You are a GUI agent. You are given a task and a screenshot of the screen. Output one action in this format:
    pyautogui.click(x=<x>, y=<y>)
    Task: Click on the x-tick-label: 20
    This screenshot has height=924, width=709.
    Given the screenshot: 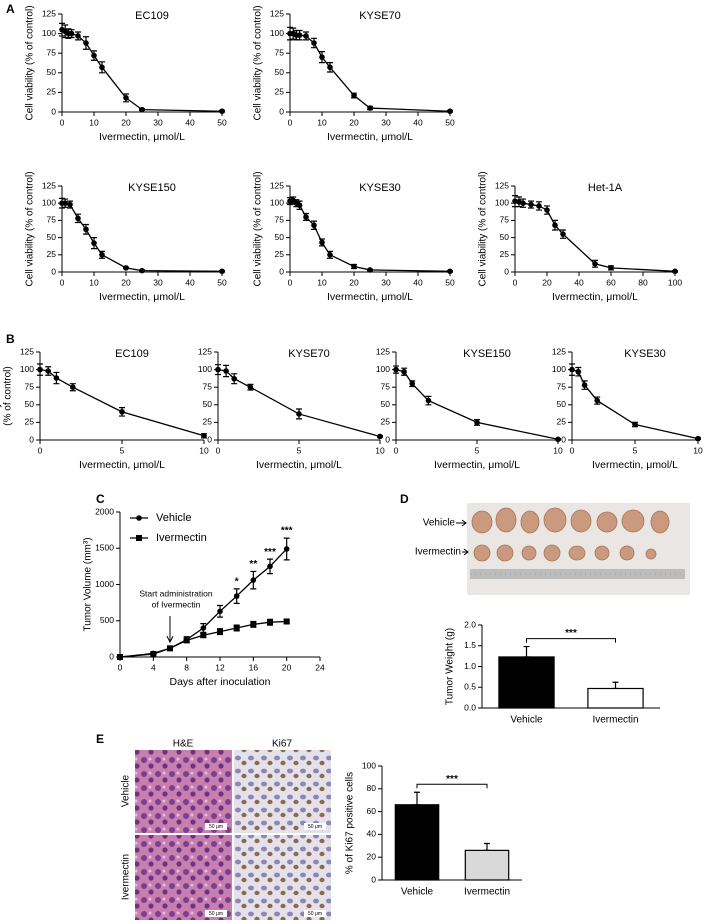 What is the action you would take?
    pyautogui.click(x=354, y=122)
    